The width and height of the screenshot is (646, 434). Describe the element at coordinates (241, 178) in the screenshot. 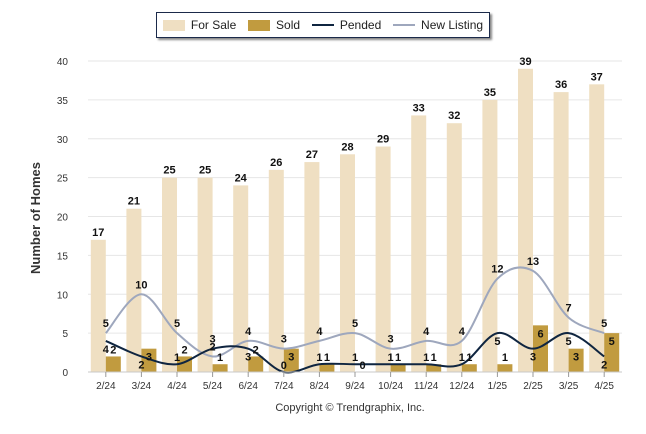

I see `label-for-sale: 24` at that location.